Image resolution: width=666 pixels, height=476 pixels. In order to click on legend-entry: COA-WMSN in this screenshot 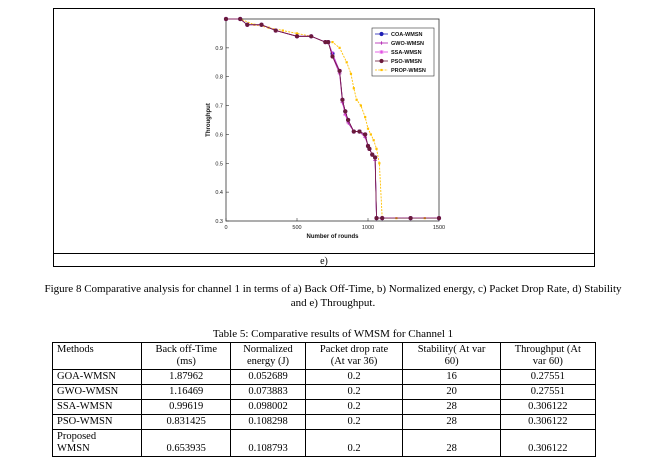, I will do `click(406, 35)`.